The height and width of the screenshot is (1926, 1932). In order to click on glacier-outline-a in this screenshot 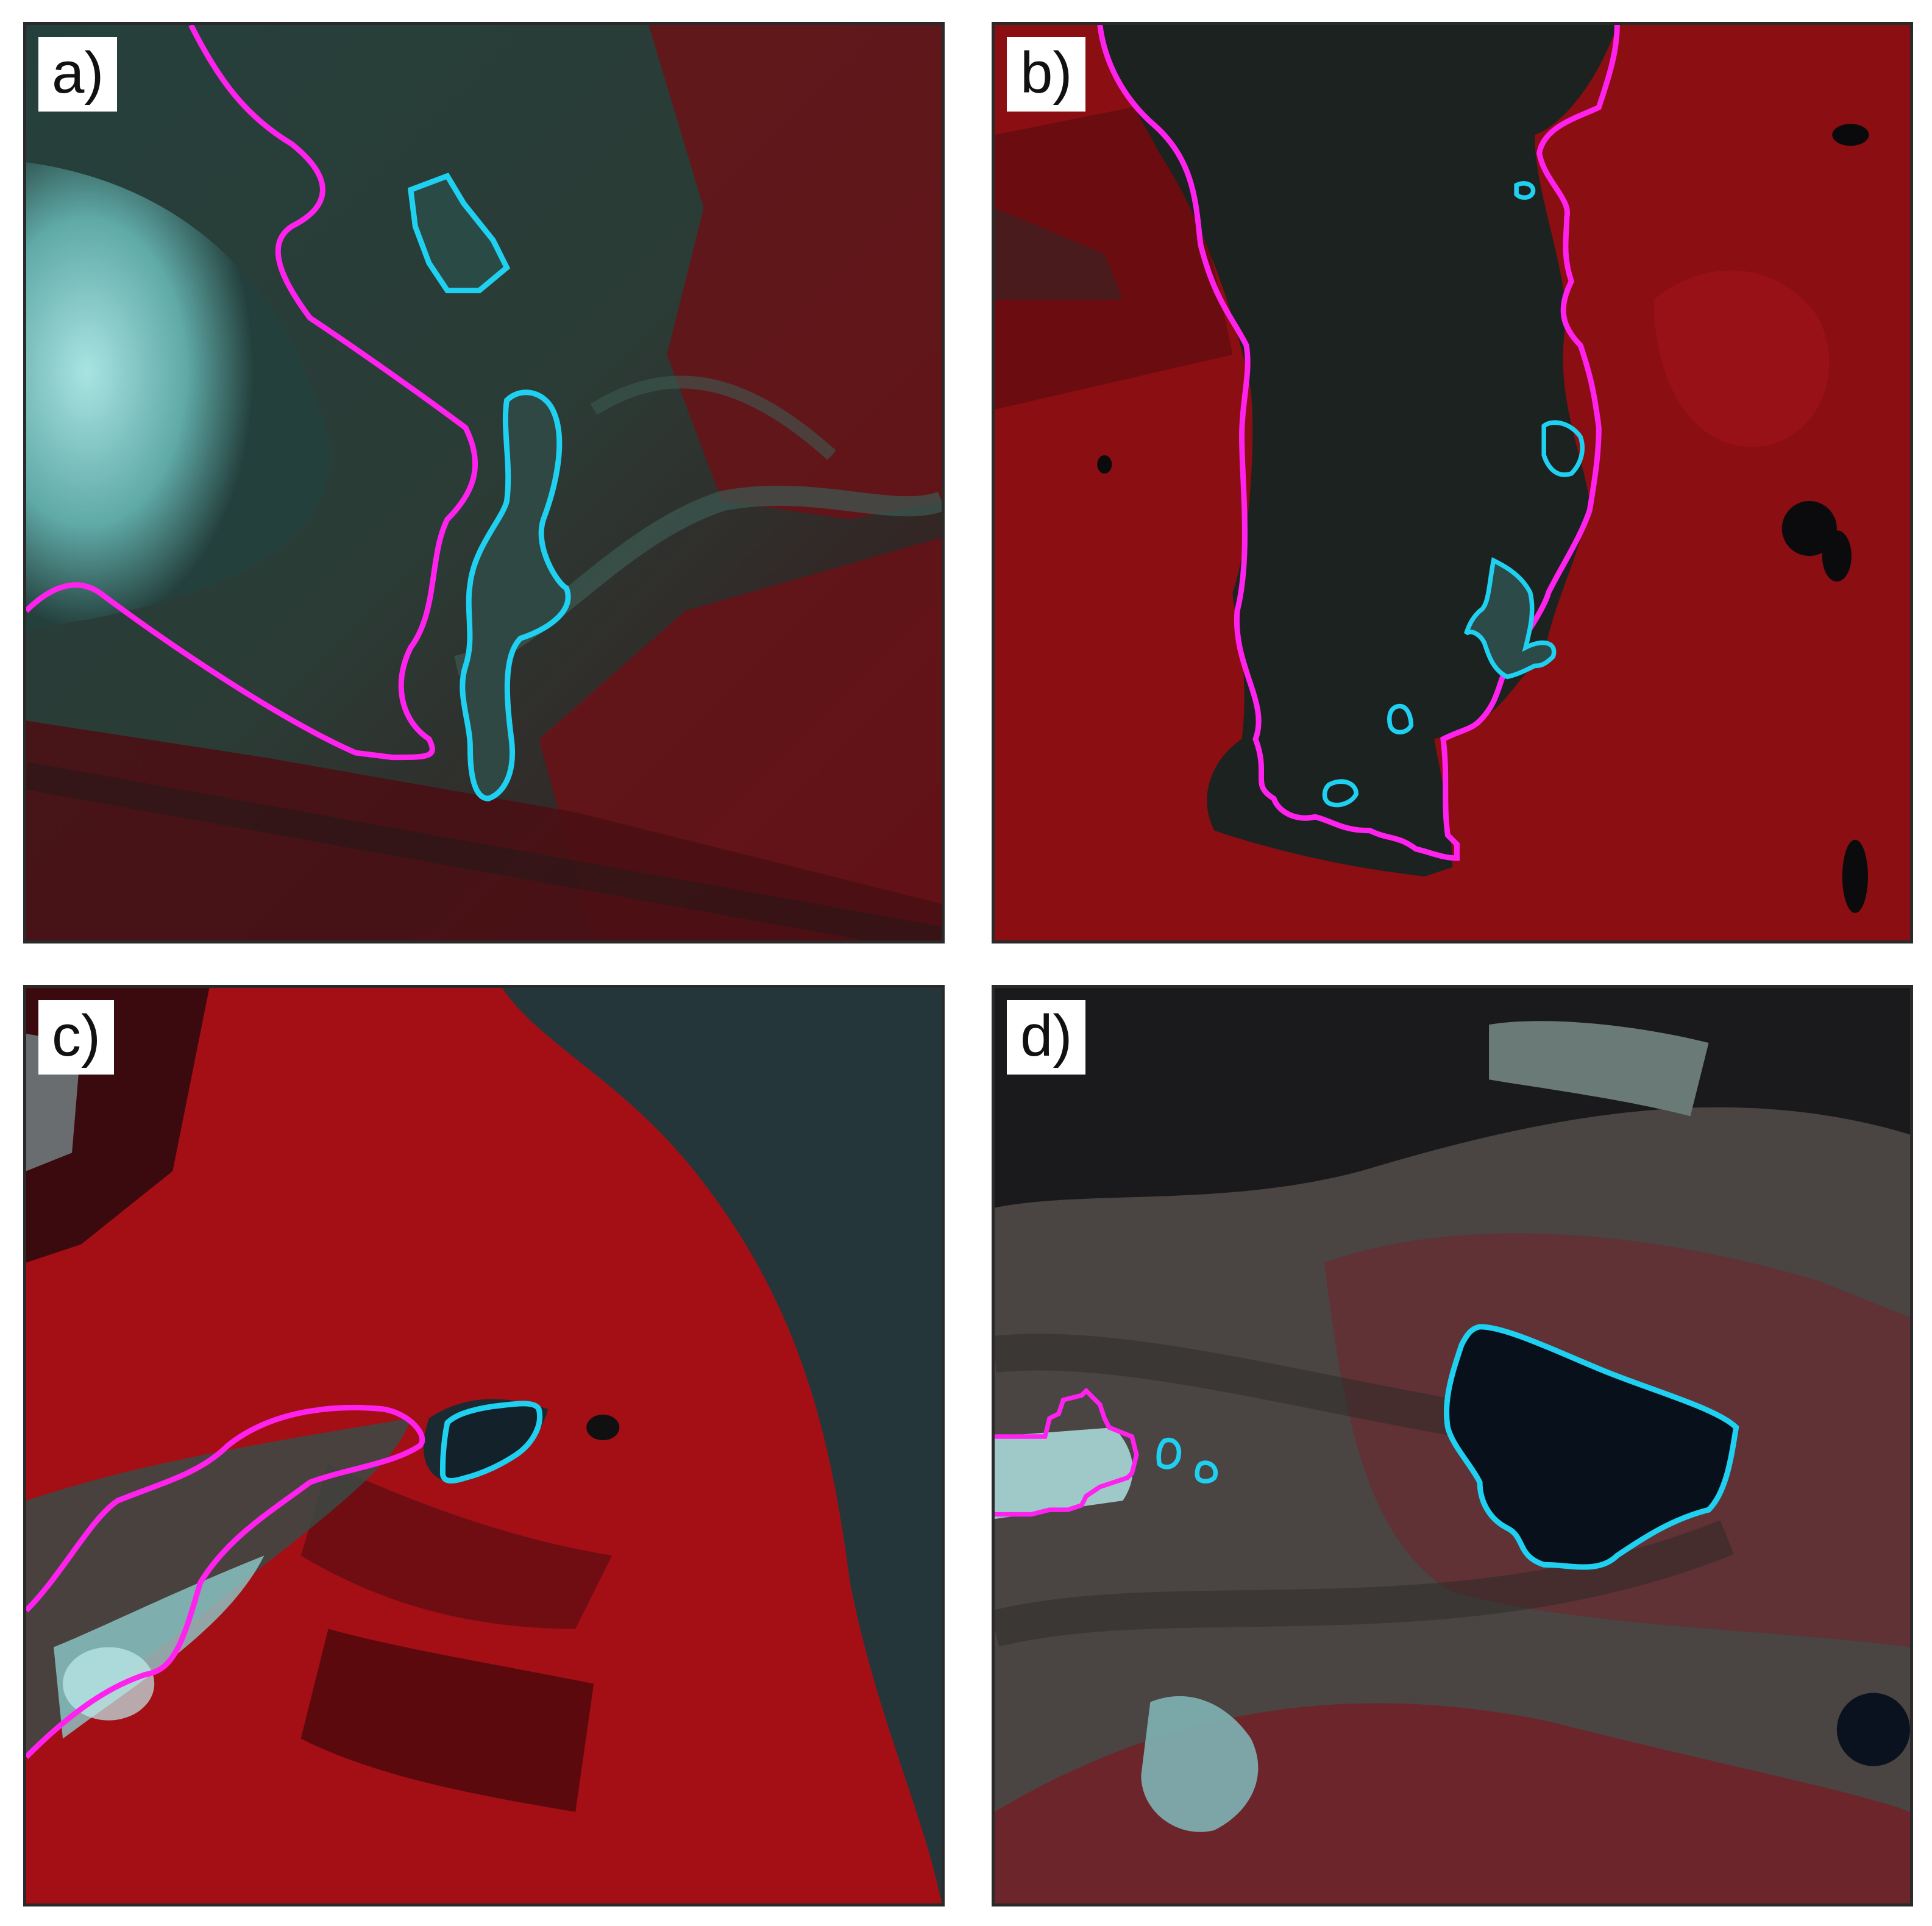, I will do `click(252, 393)`.